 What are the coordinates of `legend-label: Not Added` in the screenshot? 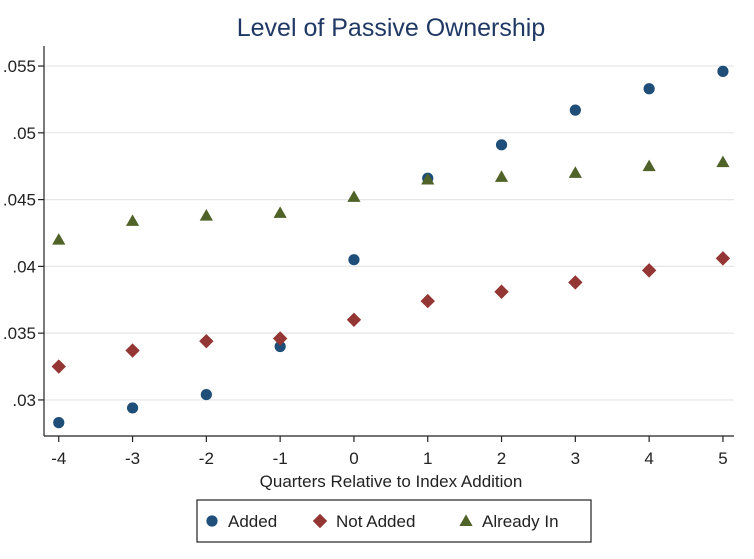 It's located at (375, 521).